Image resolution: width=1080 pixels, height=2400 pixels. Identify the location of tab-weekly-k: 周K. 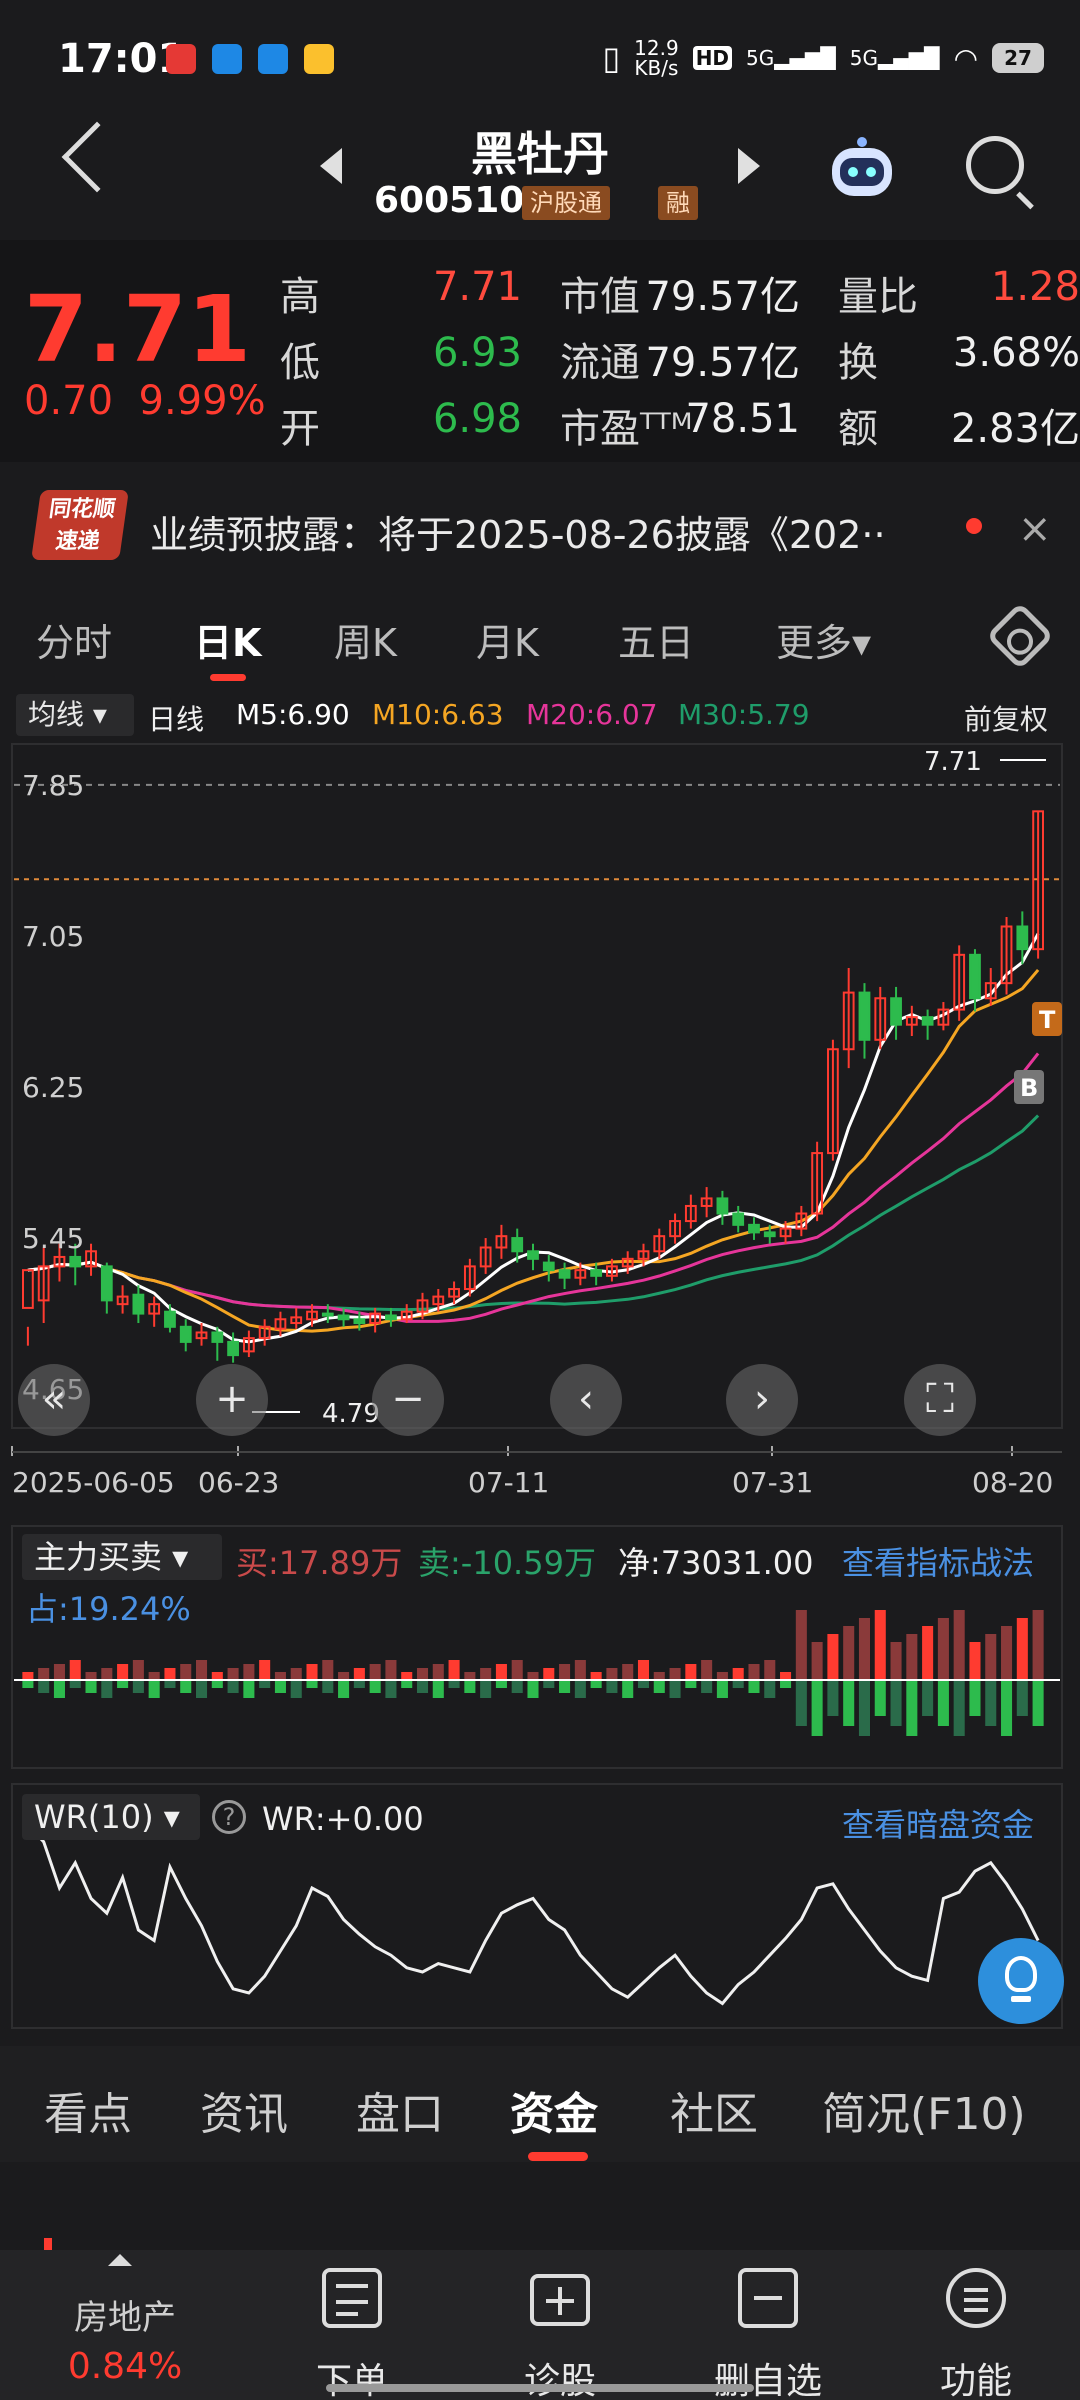
(365, 643).